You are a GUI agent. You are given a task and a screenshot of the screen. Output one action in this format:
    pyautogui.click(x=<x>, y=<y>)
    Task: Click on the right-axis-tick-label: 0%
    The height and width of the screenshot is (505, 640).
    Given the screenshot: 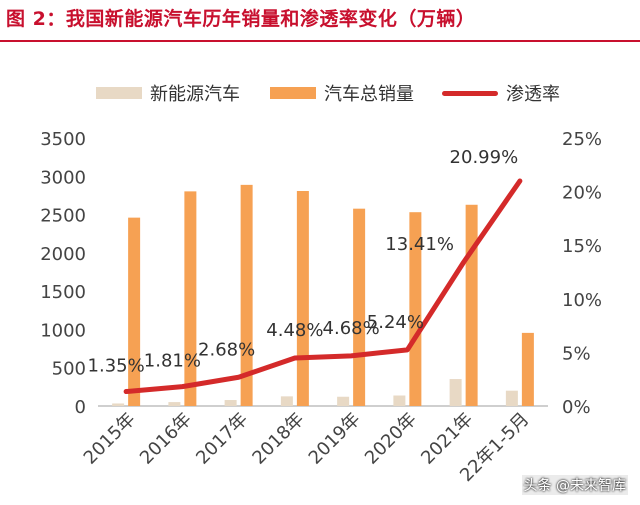 What is the action you would take?
    pyautogui.click(x=576, y=407)
    